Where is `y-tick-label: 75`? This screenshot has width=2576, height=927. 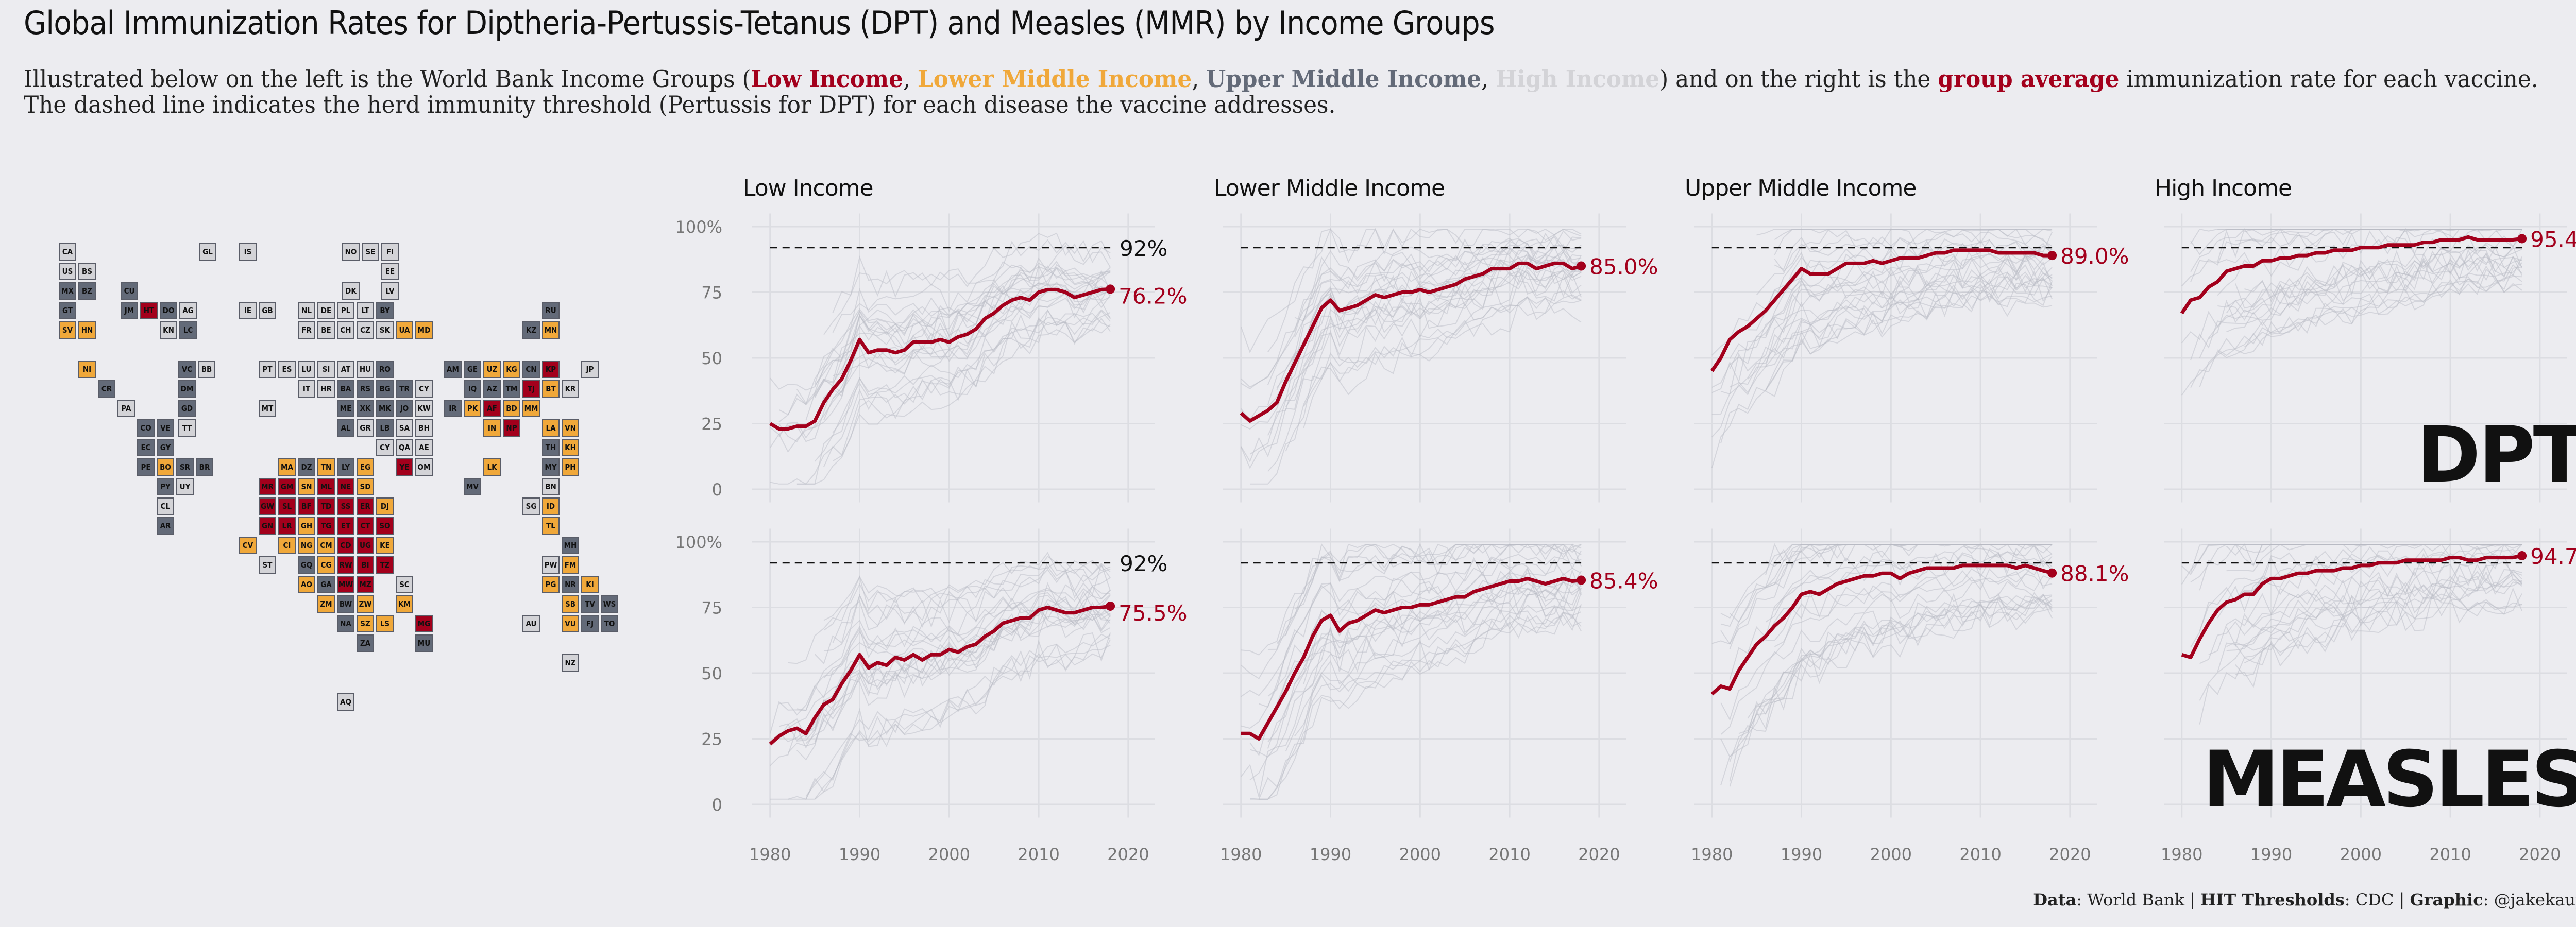 y-tick-label: 75 is located at coordinates (711, 293).